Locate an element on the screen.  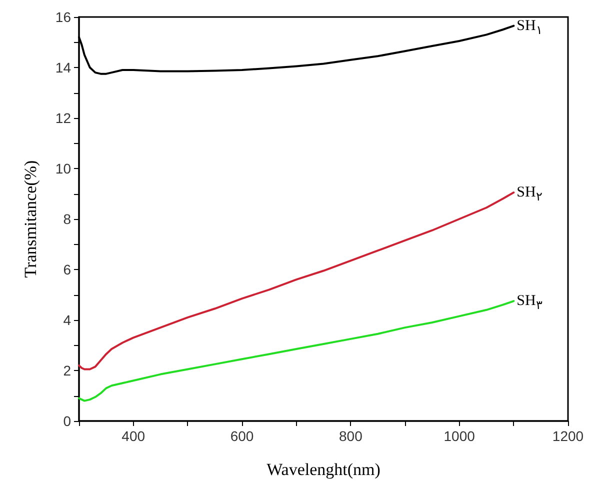
y-tick-label: 14 is located at coordinates (63, 68).